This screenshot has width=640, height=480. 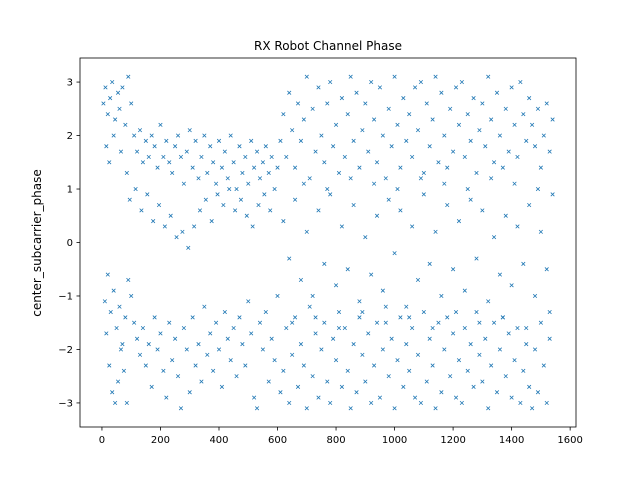 What do you see at coordinates (569, 440) in the screenshot?
I see `x-tick-label: 1600` at bounding box center [569, 440].